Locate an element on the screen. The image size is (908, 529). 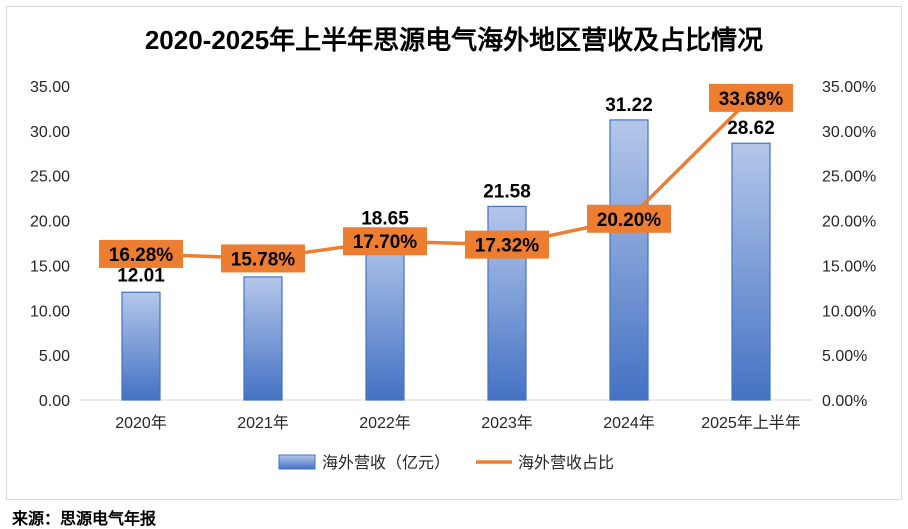
legend-bar-swatch is located at coordinates (297, 462).